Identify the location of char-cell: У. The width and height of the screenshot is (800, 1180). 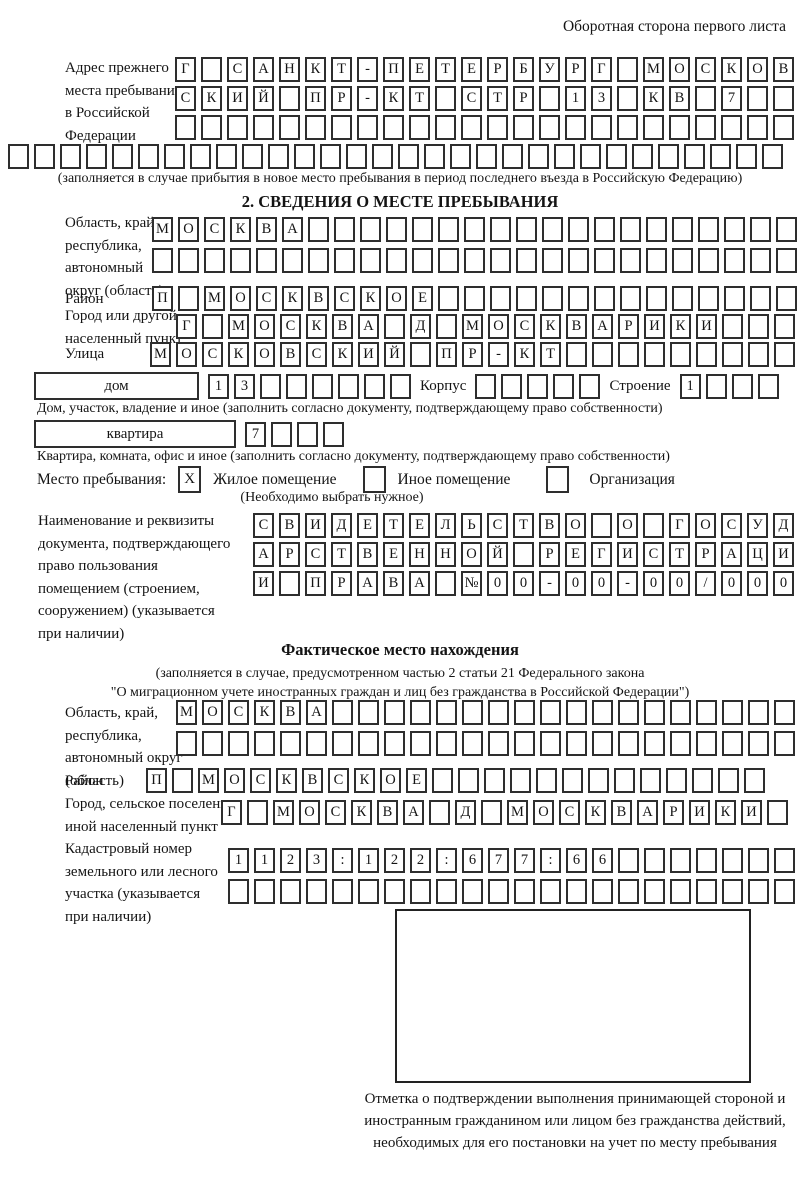
(549, 69).